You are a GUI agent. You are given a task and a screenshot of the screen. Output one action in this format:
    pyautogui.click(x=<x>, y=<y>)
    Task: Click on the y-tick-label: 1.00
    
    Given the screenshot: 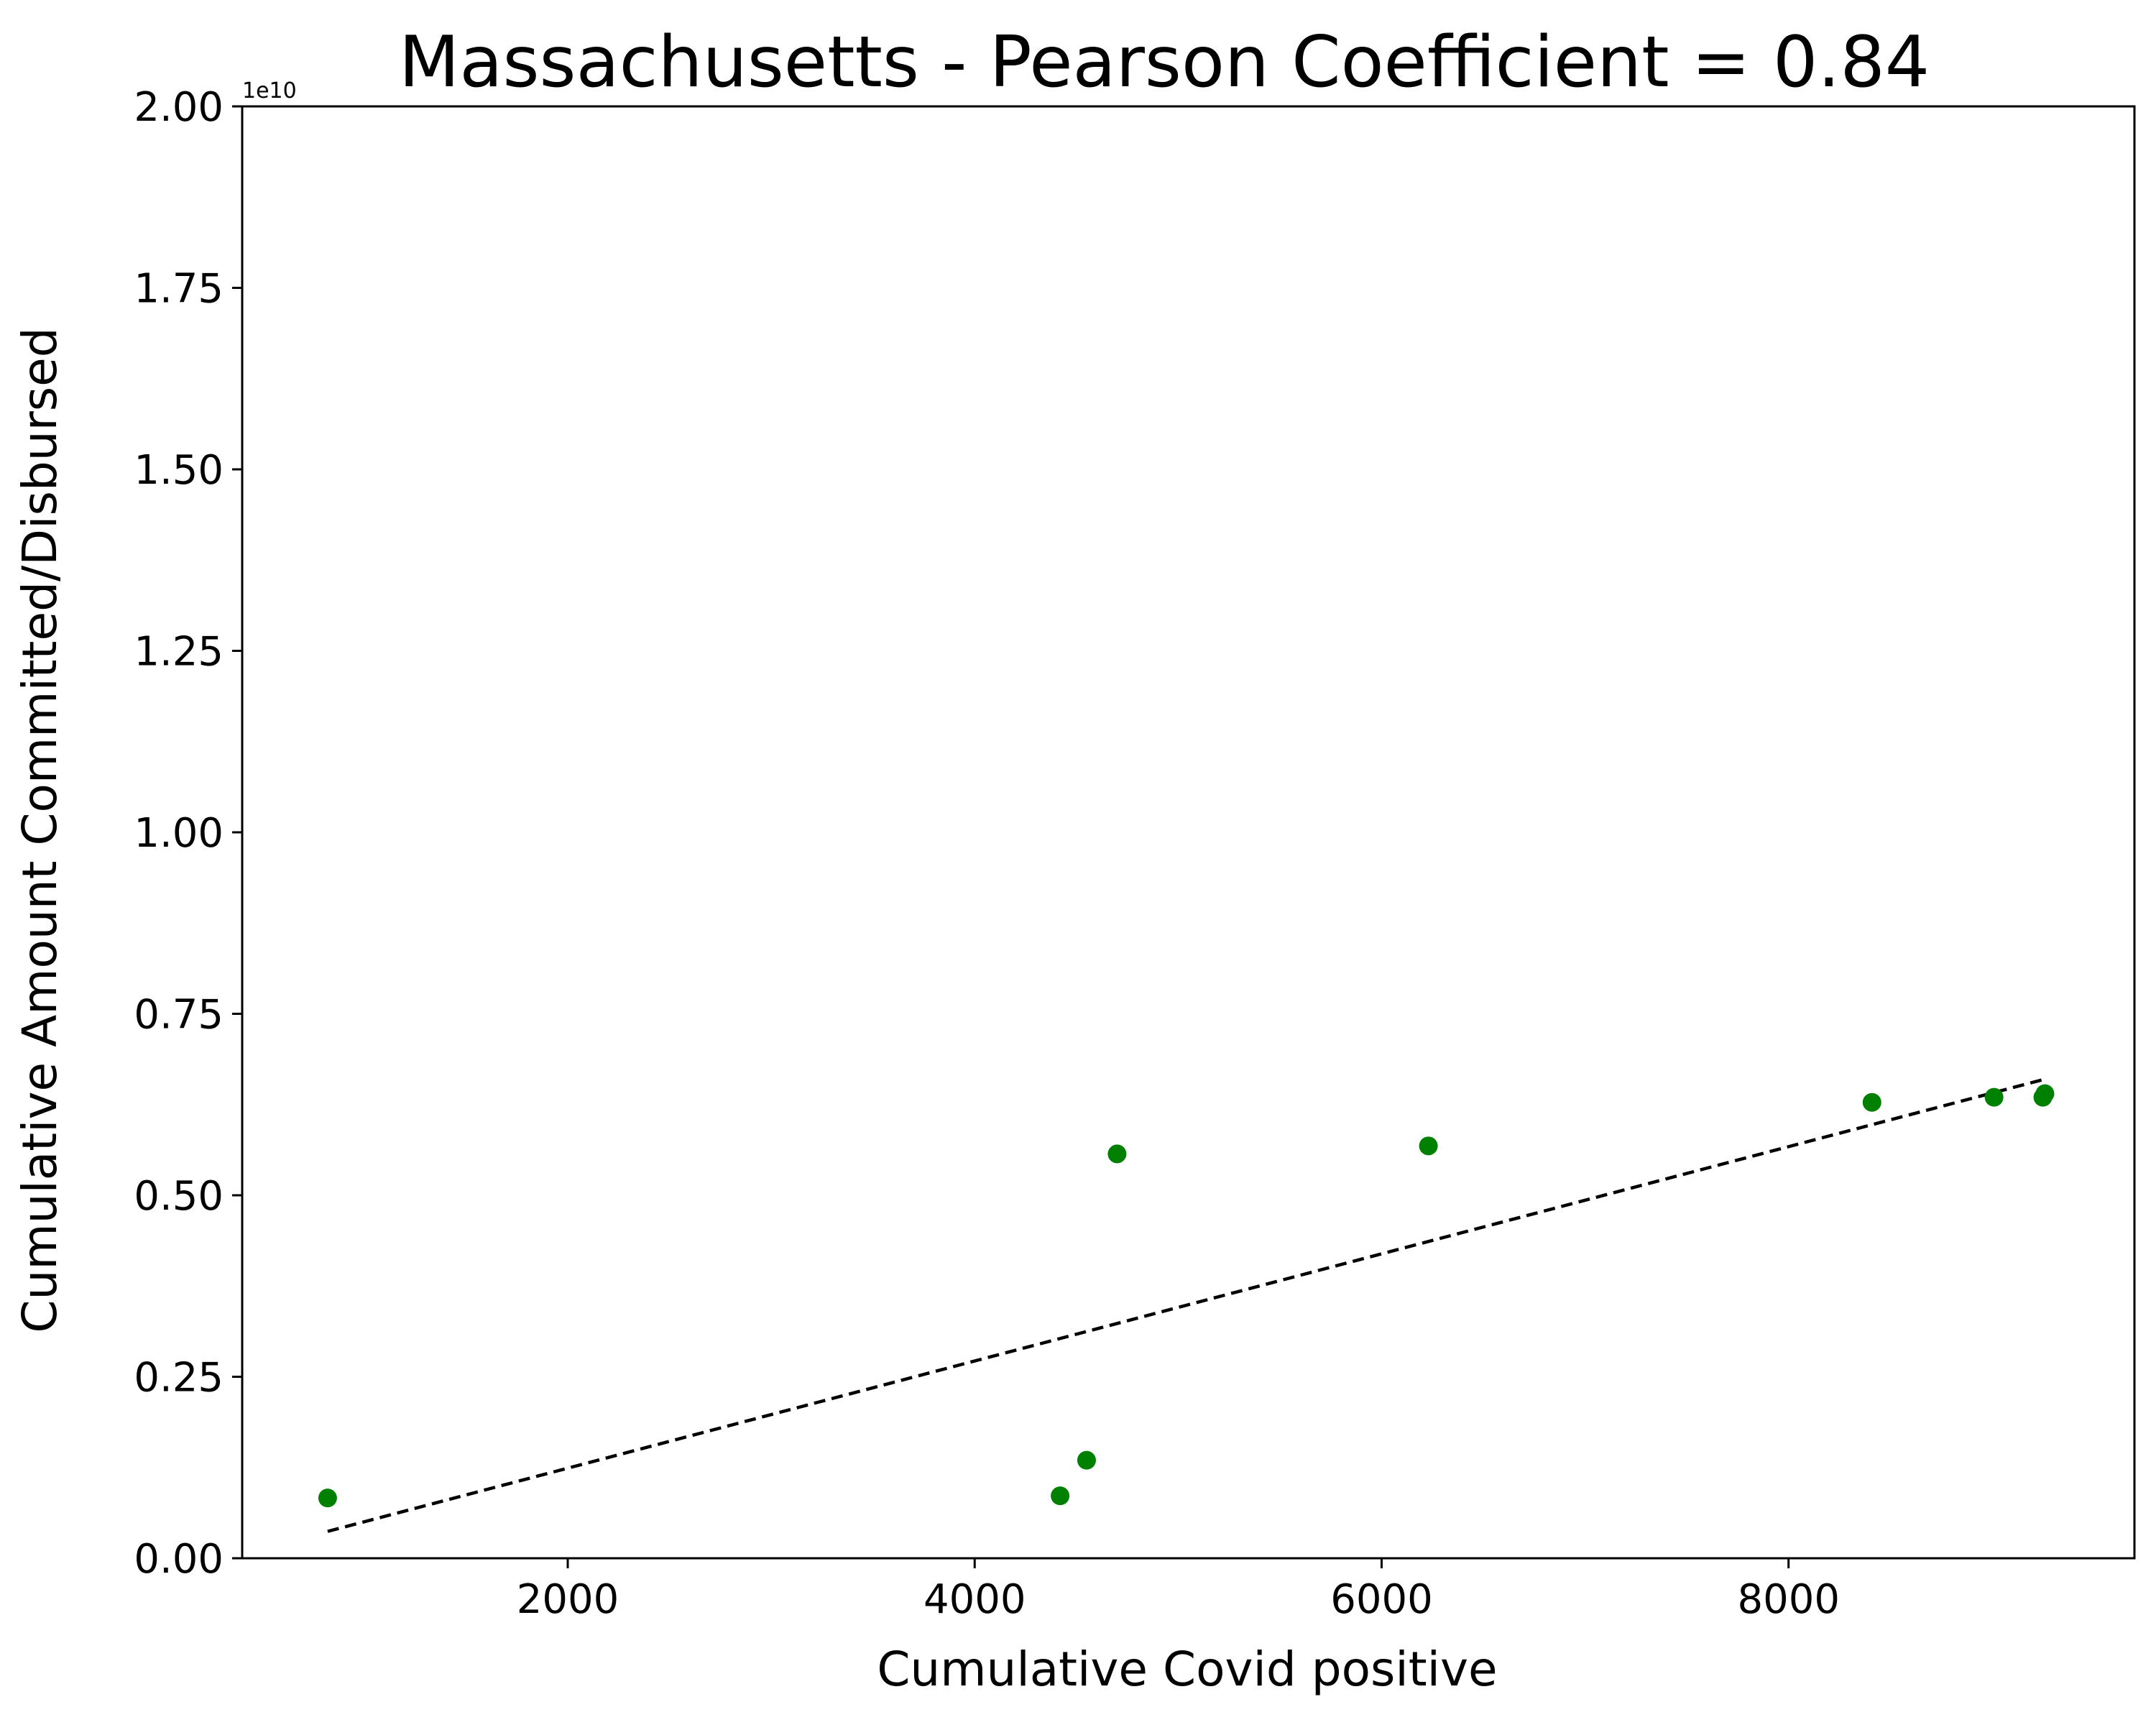 What is the action you would take?
    pyautogui.click(x=179, y=833)
    